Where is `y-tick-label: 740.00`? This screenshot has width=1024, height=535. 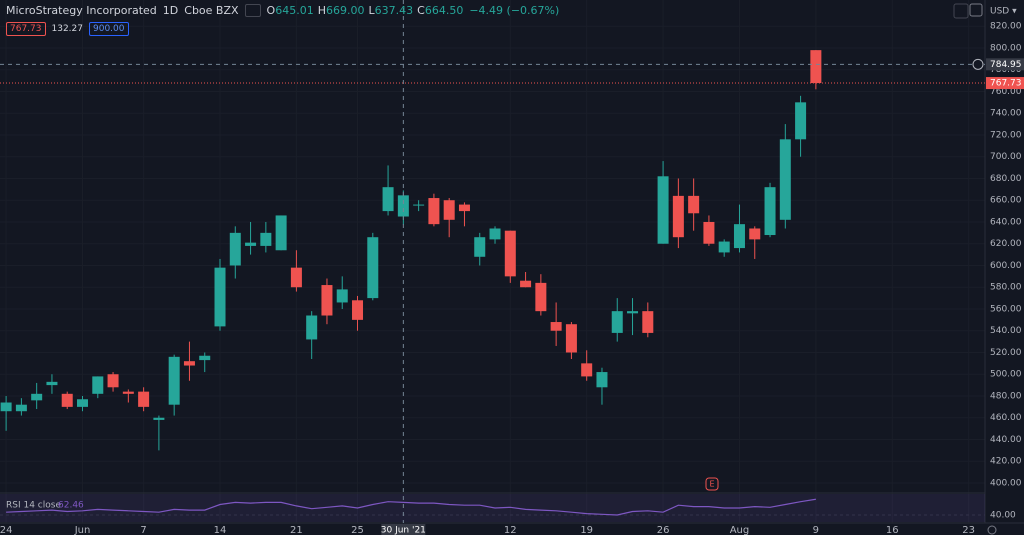 y-tick-label: 740.00 is located at coordinates (1006, 114).